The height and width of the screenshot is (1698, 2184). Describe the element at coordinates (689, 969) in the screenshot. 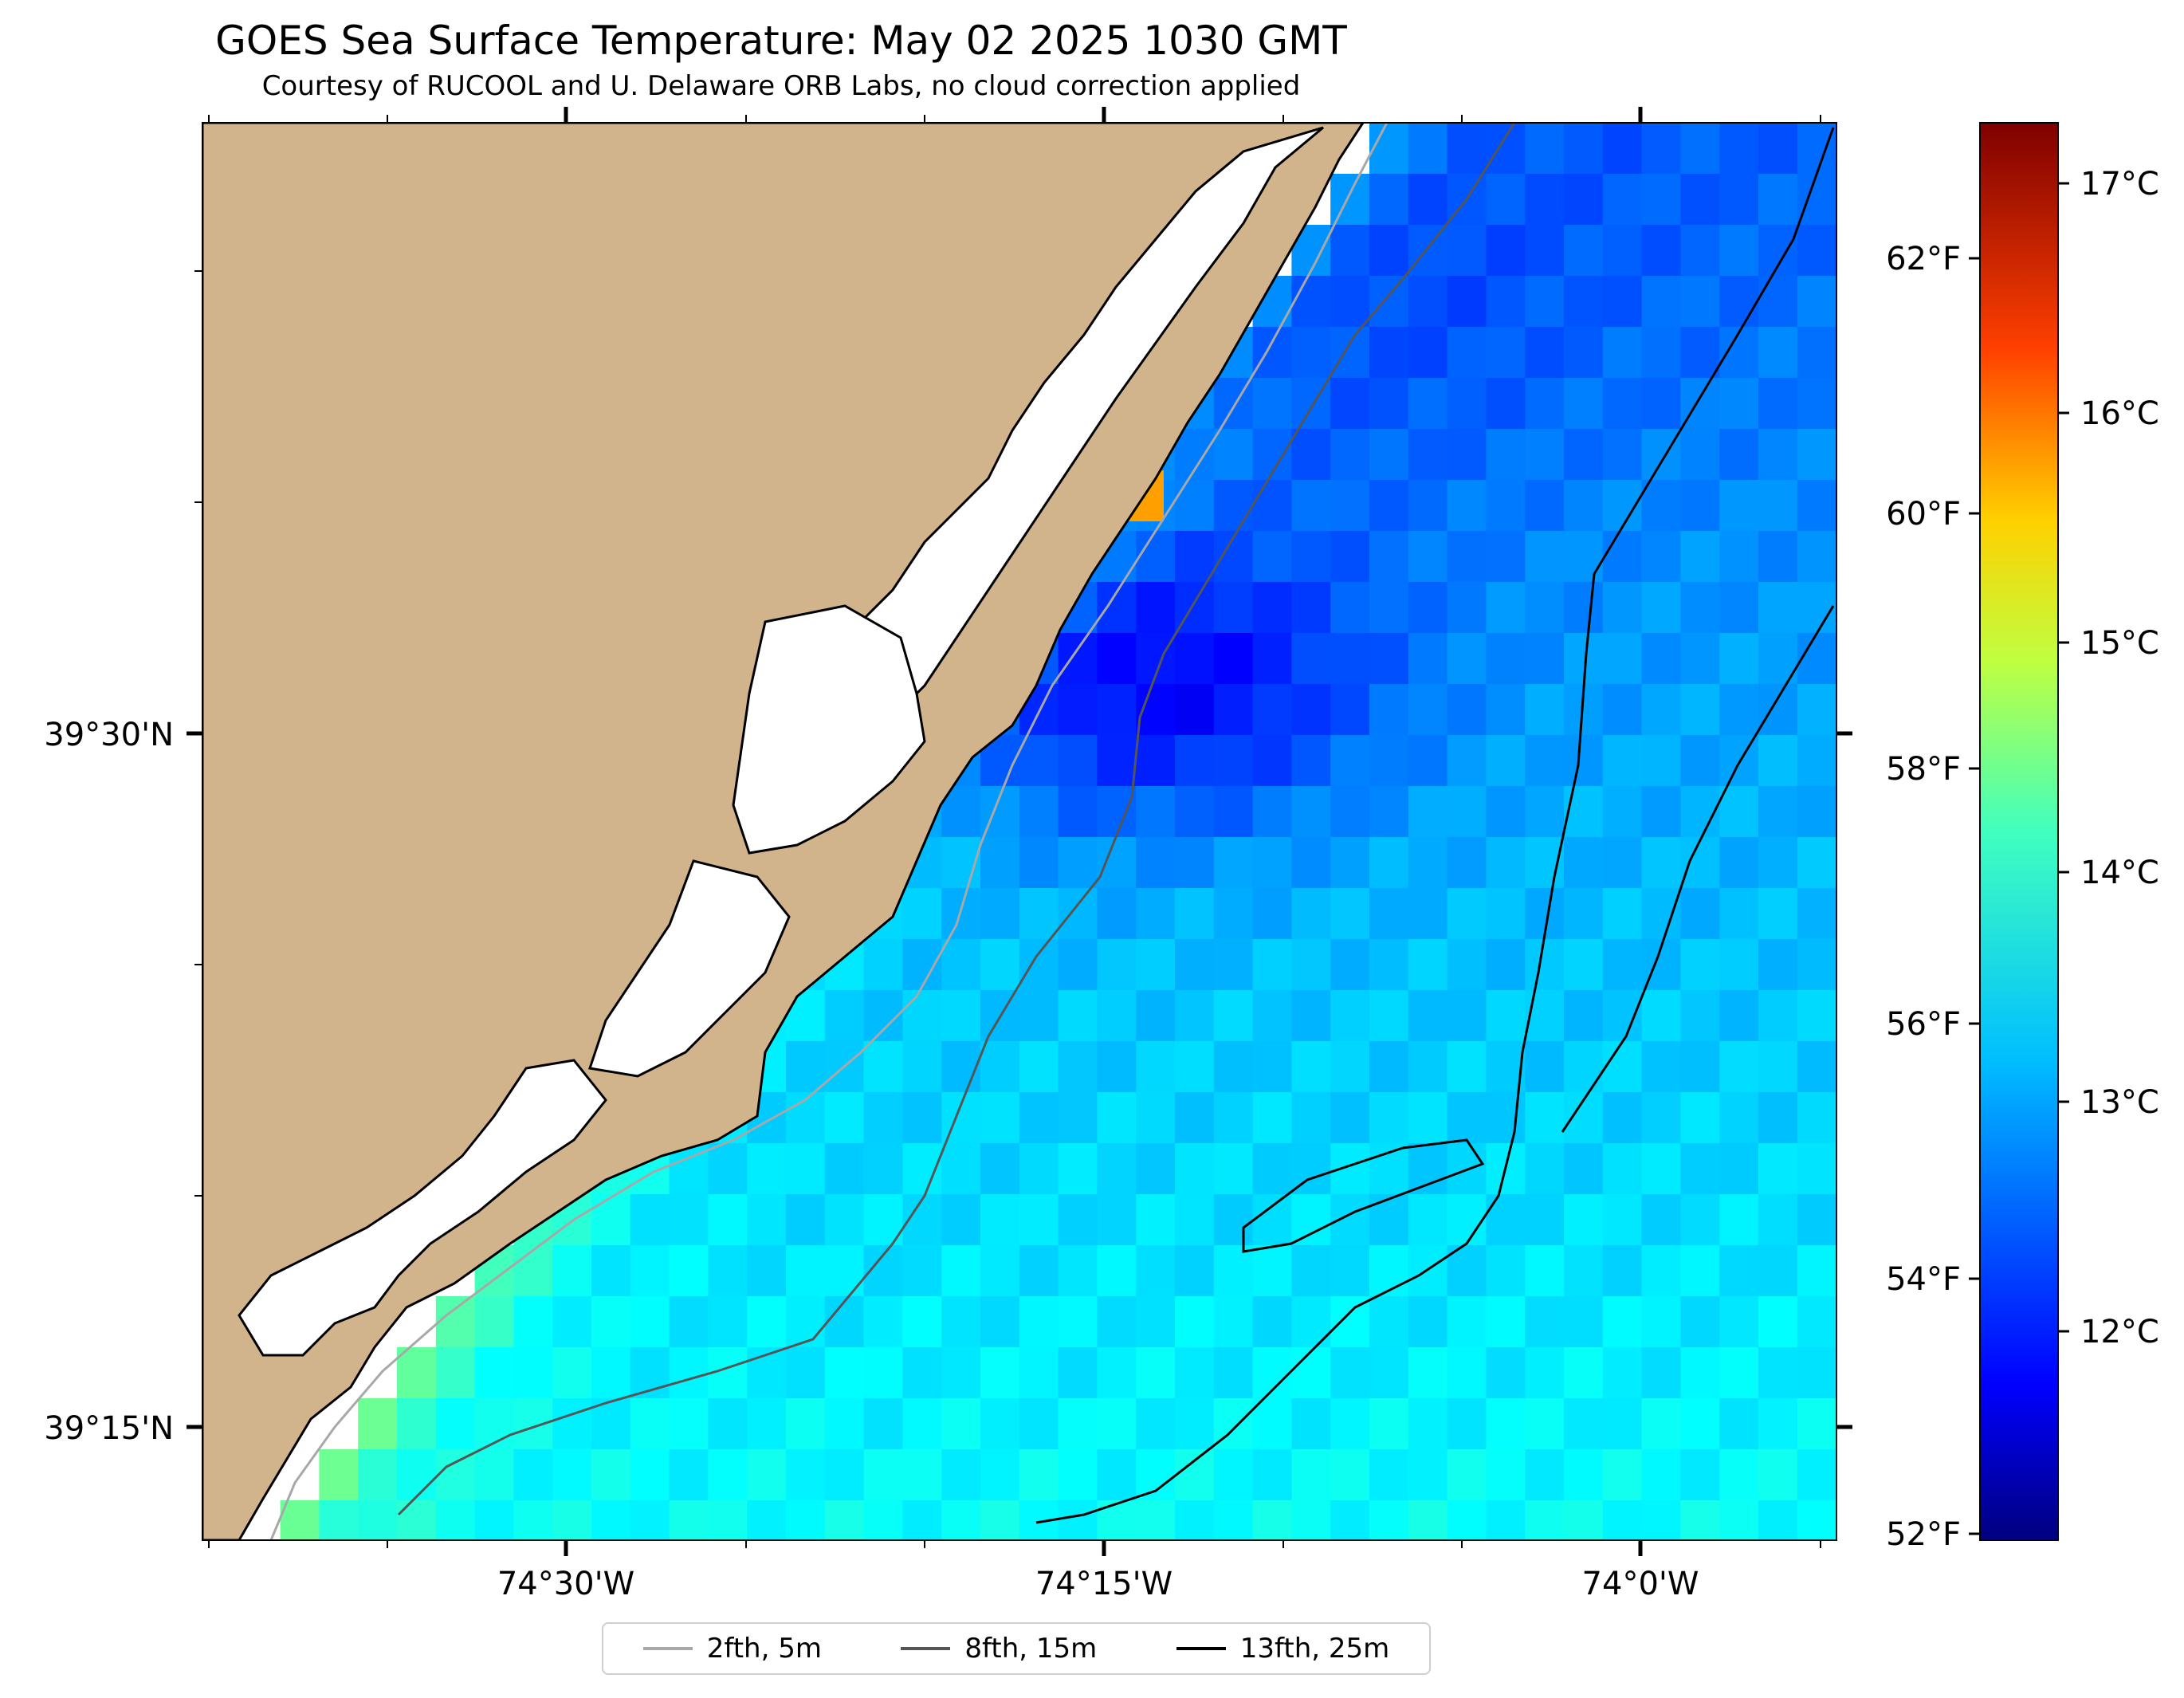

I see `marsh-south` at that location.